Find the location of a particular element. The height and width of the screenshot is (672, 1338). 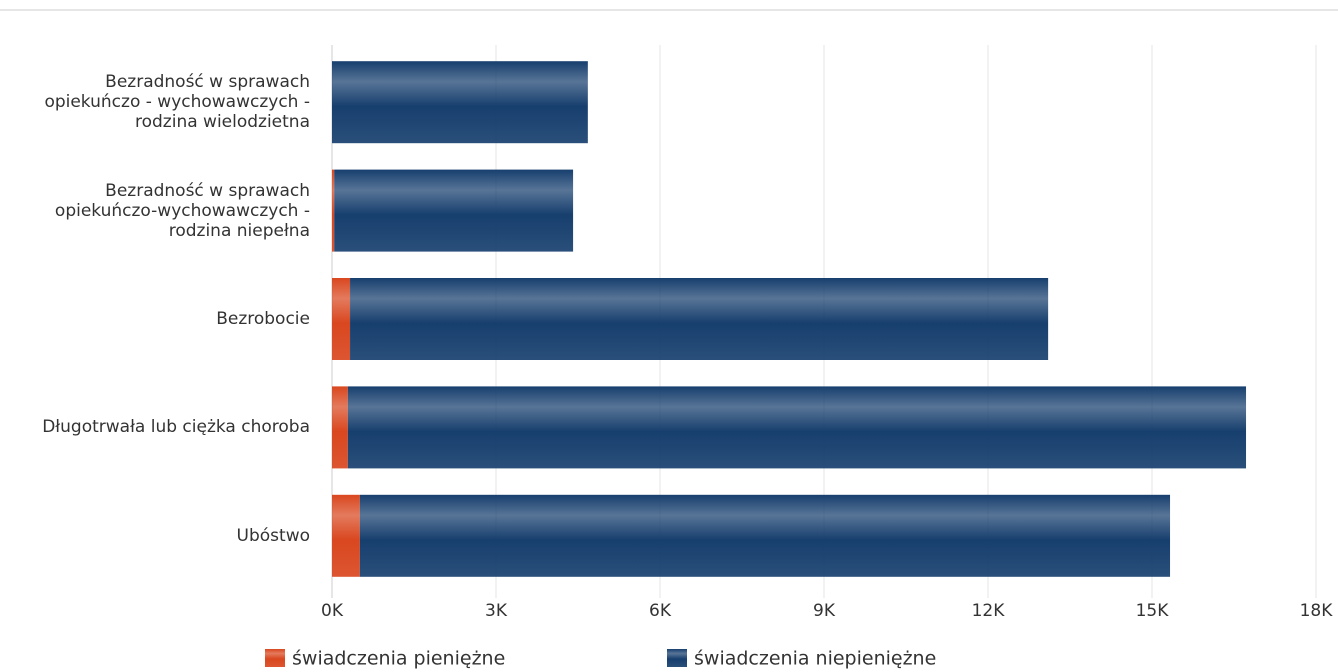

x-tick-label: 0K is located at coordinates (332, 611).